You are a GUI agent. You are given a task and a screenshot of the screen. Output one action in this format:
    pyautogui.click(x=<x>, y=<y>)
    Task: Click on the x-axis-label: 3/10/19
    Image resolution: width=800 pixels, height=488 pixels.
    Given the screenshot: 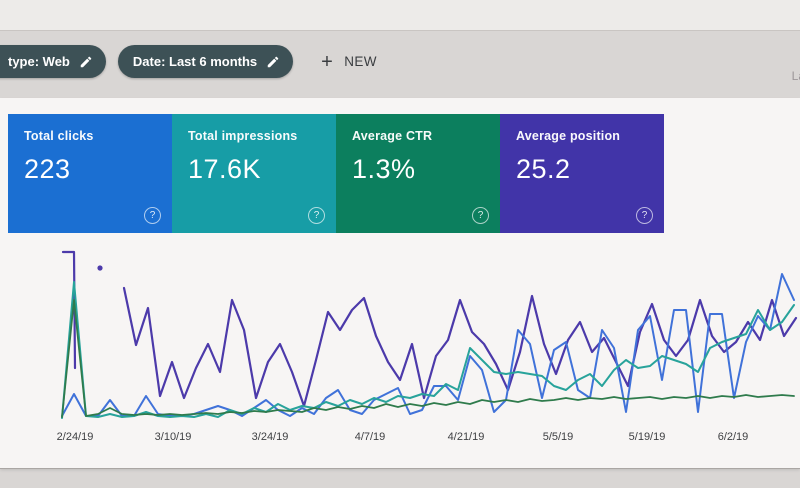 What is the action you would take?
    pyautogui.click(x=173, y=437)
    